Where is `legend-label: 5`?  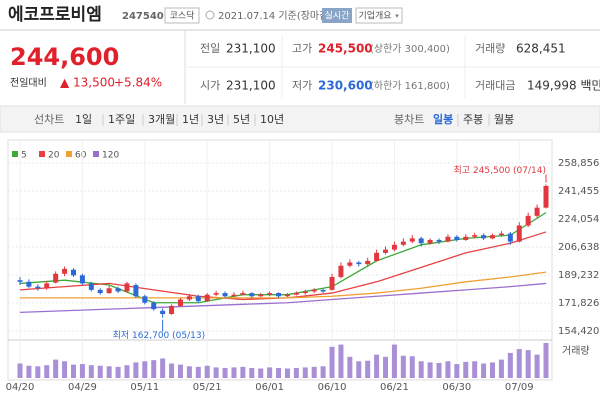
legend-label: 5 is located at coordinates (24, 156).